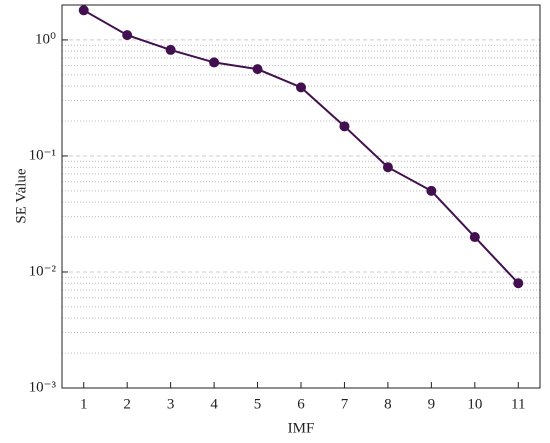 The height and width of the screenshot is (443, 550). What do you see at coordinates (171, 404) in the screenshot?
I see `x-tick-label: 3` at bounding box center [171, 404].